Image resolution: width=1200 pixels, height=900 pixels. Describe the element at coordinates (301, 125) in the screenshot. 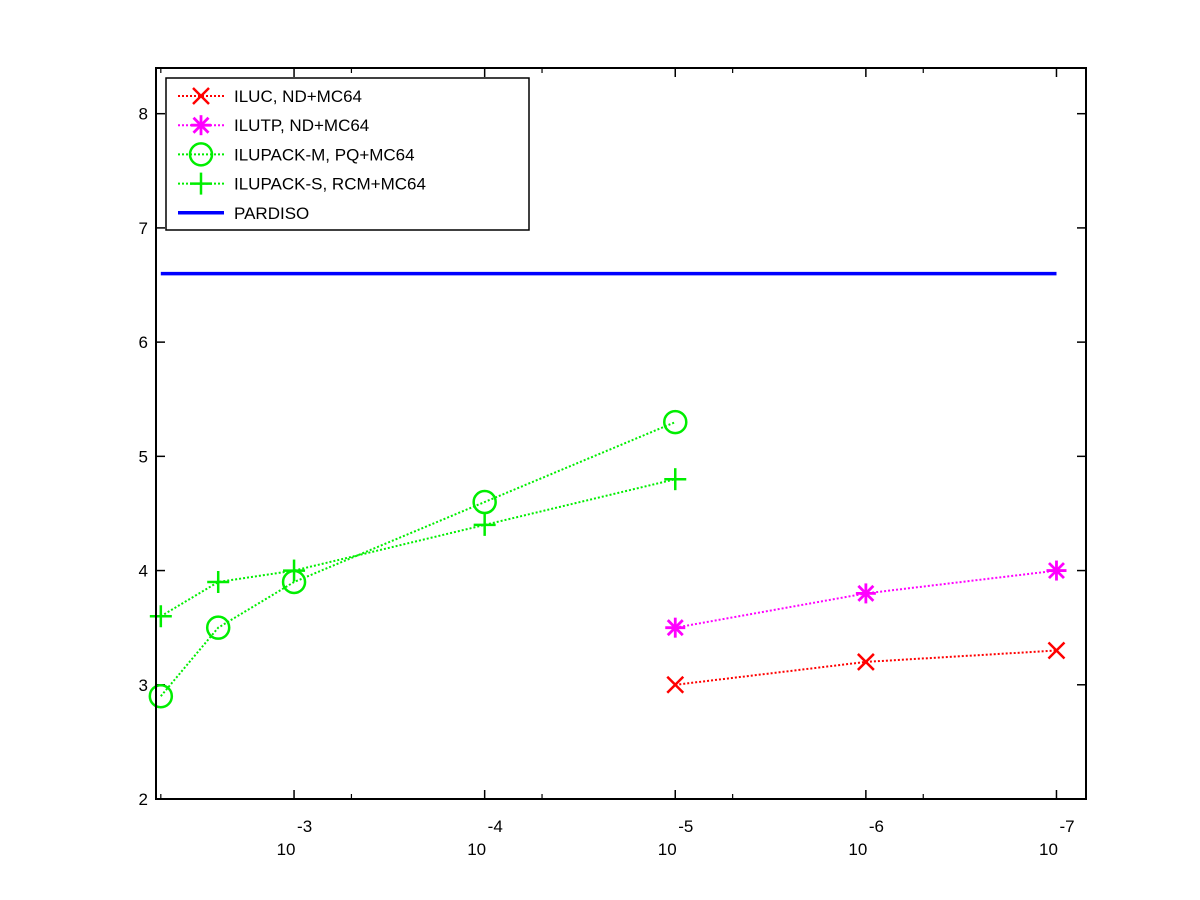

I see `legend-label: ILUTP, ND+MC64` at that location.